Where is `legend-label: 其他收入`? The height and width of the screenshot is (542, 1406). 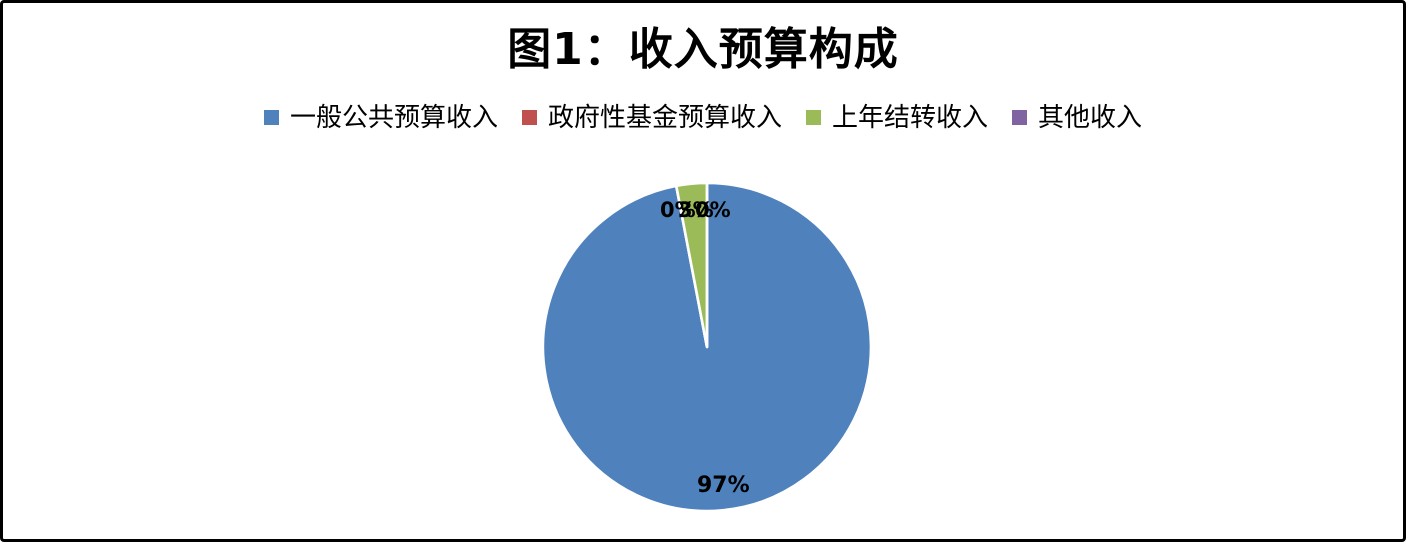 legend-label: 其他收入 is located at coordinates (1090, 117).